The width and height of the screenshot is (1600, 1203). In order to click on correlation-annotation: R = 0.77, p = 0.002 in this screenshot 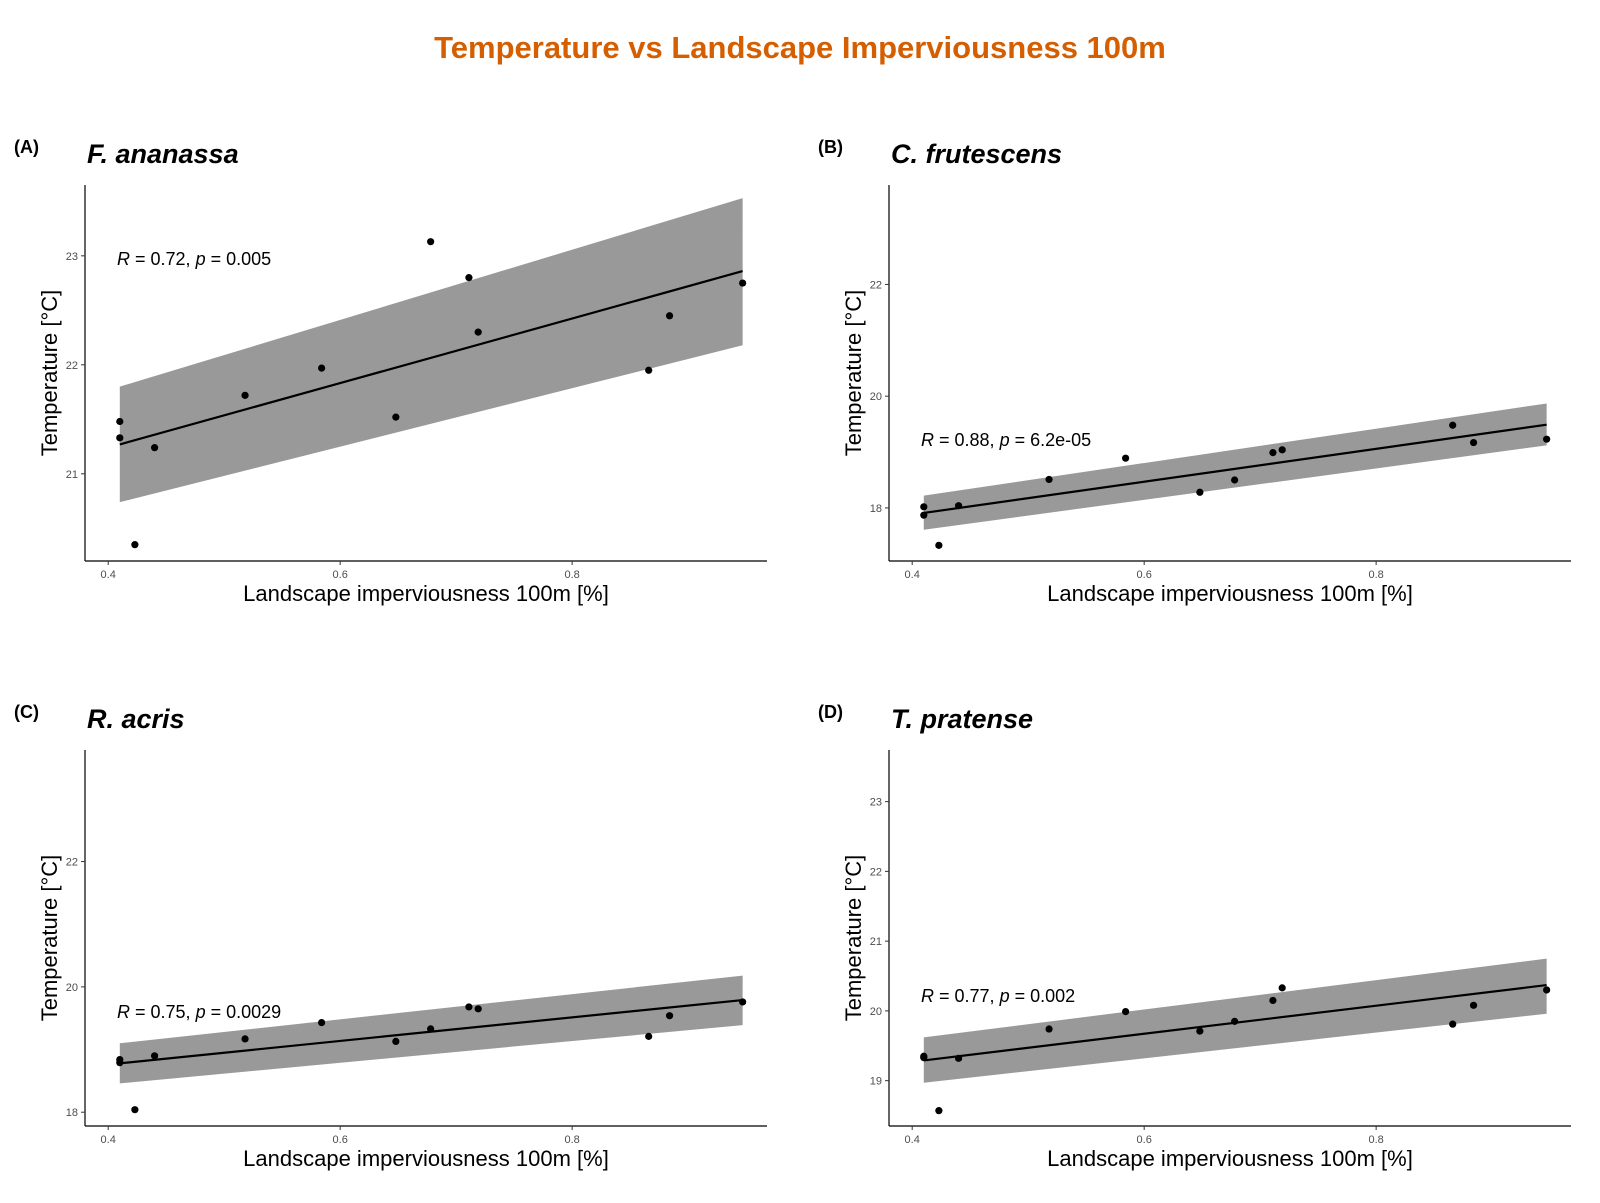, I will do `click(998, 996)`.